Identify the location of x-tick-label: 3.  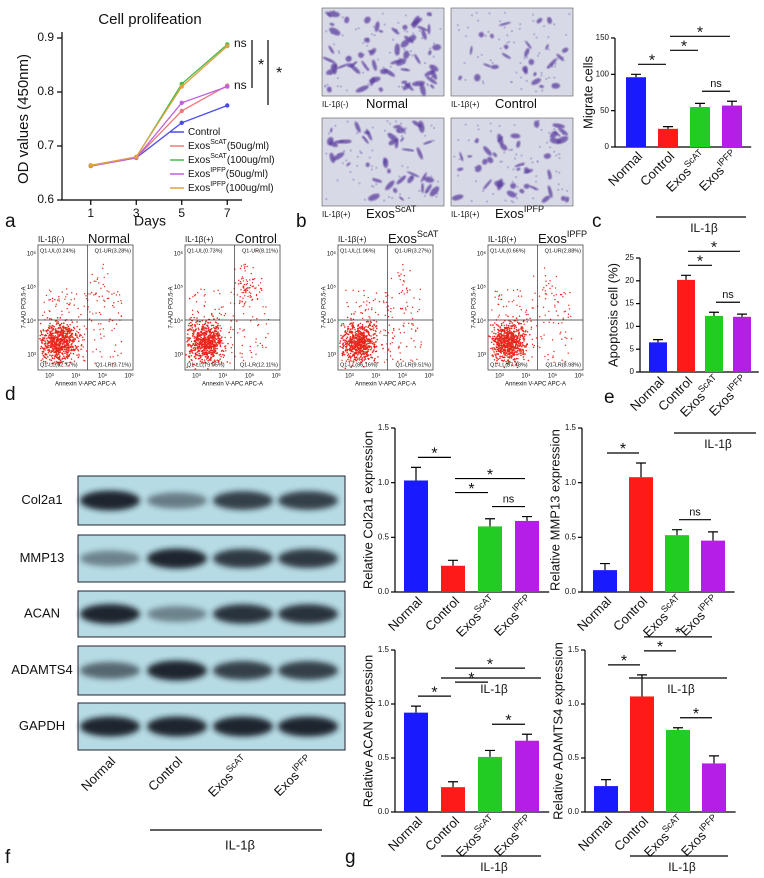
(136, 213).